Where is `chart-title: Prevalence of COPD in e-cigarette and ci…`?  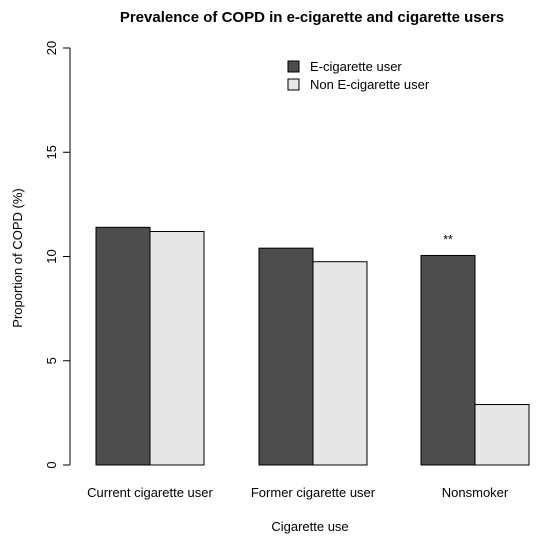 chart-title: Prevalence of COPD in e-cigarette and ci… is located at coordinates (312, 17).